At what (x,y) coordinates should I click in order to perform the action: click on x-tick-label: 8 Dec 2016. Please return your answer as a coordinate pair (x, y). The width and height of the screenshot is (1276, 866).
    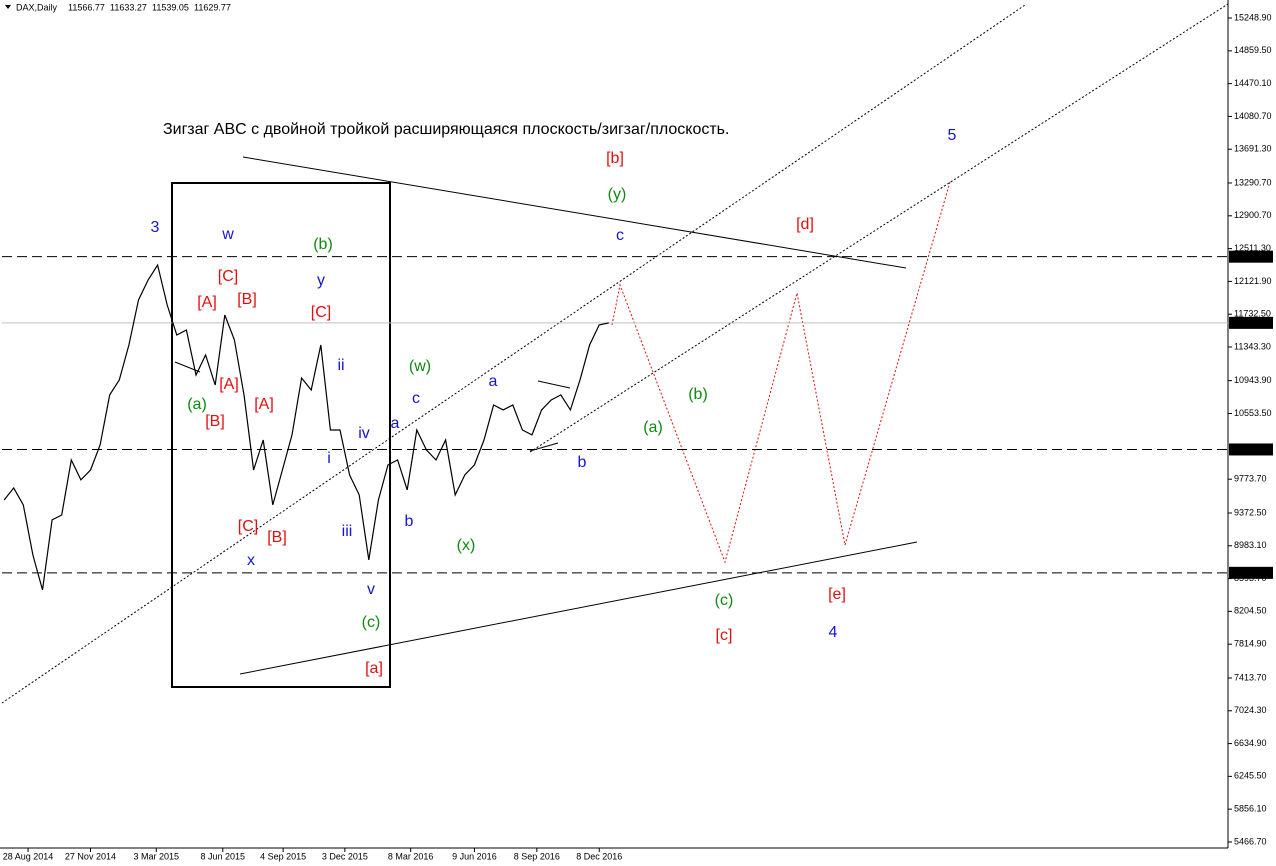
    Looking at the image, I should click on (599, 856).